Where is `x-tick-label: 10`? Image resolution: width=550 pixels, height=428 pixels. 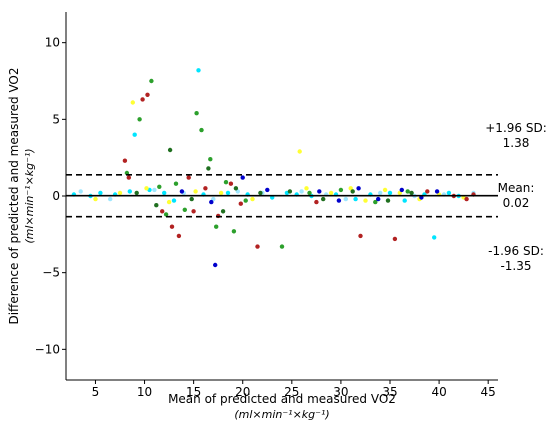
x-tick-label: 10 is located at coordinates (144, 392).